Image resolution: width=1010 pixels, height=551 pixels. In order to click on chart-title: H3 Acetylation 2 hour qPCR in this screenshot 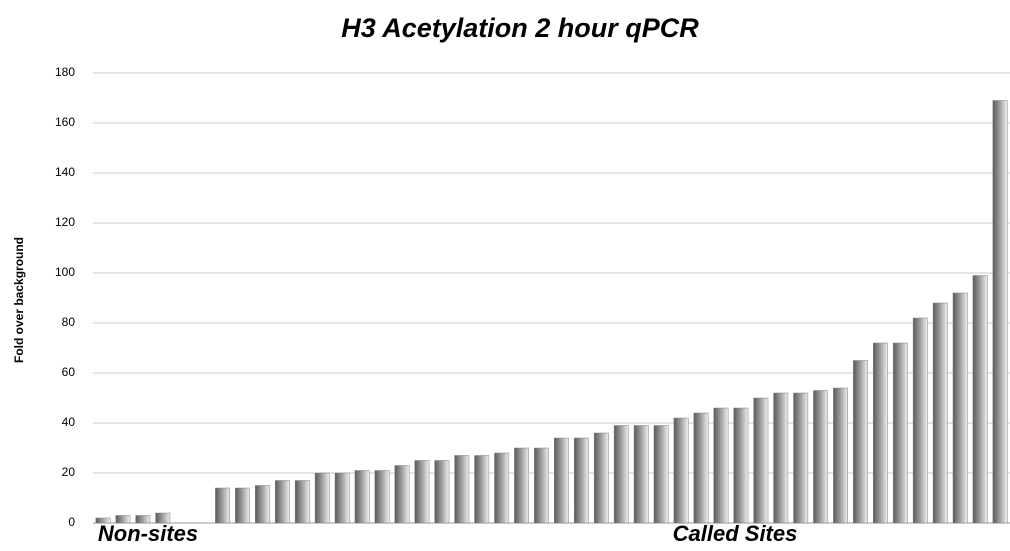, I will do `click(520, 28)`.